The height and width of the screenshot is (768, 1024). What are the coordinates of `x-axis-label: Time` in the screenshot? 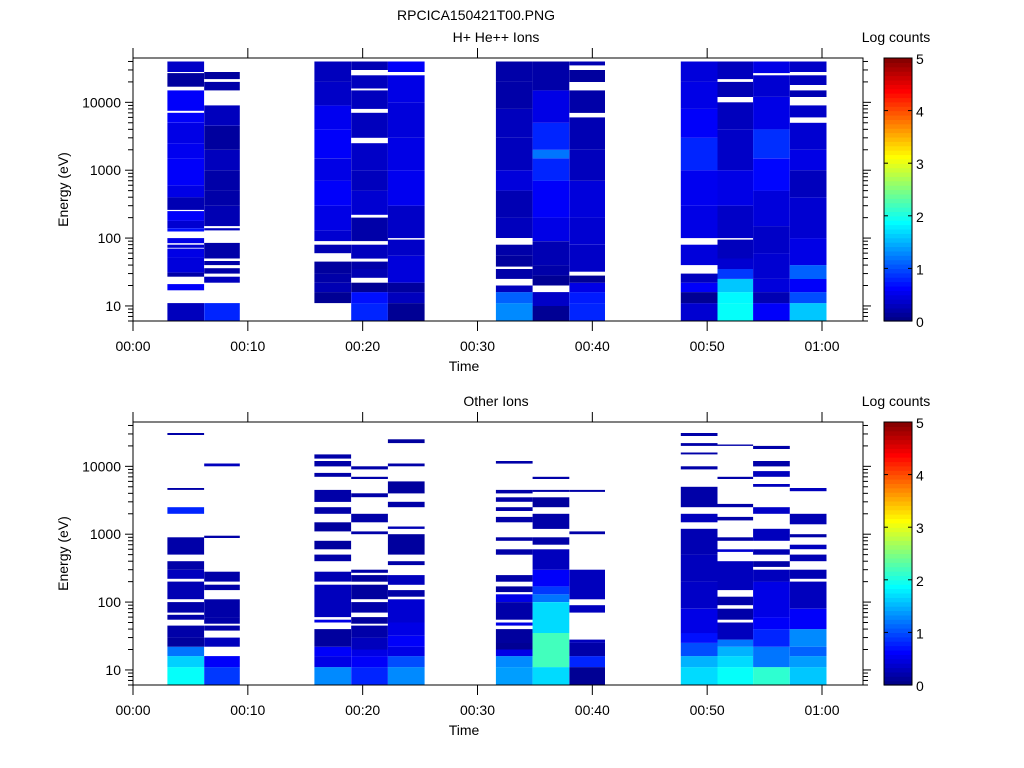 It's located at (464, 366).